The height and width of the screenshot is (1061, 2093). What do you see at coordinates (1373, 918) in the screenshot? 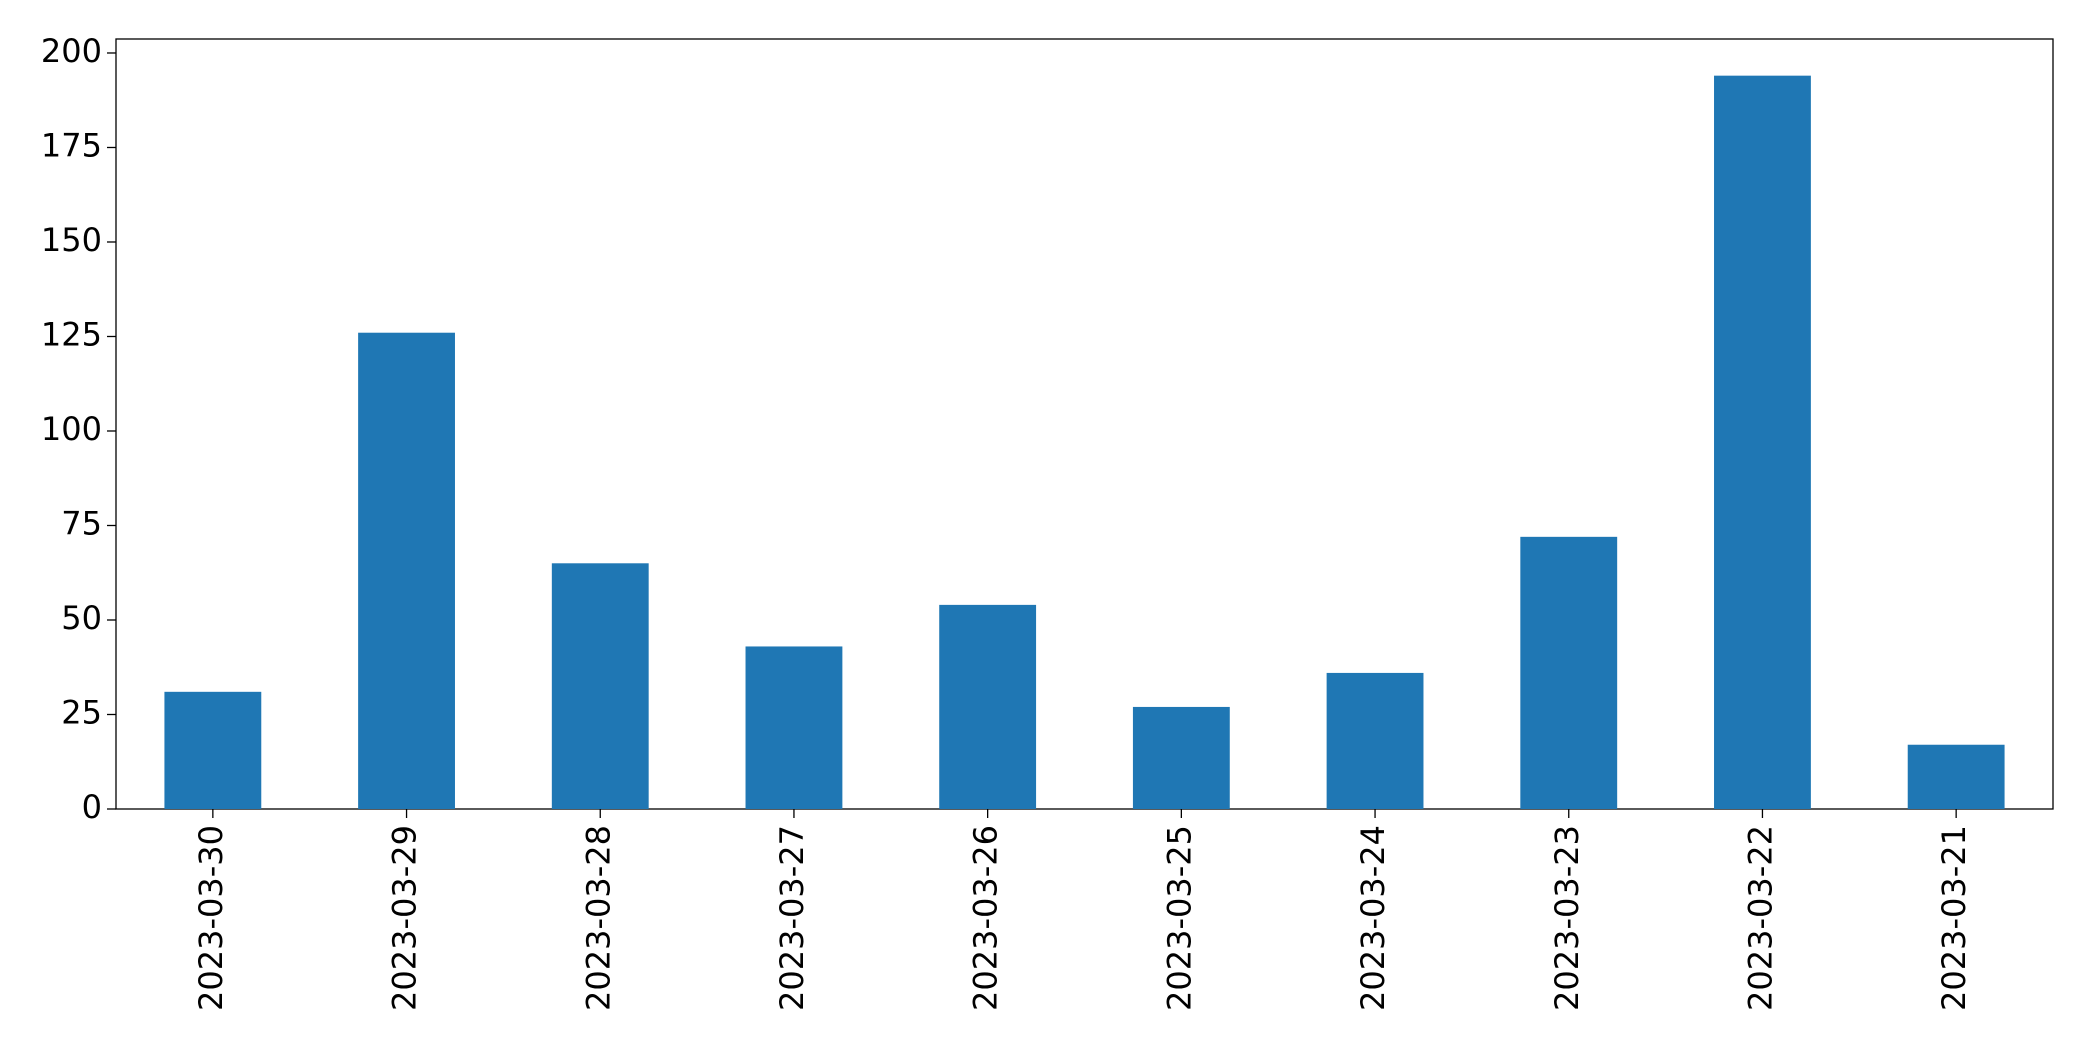
I see `x-tick-label: 2023-03-24` at bounding box center [1373, 918].